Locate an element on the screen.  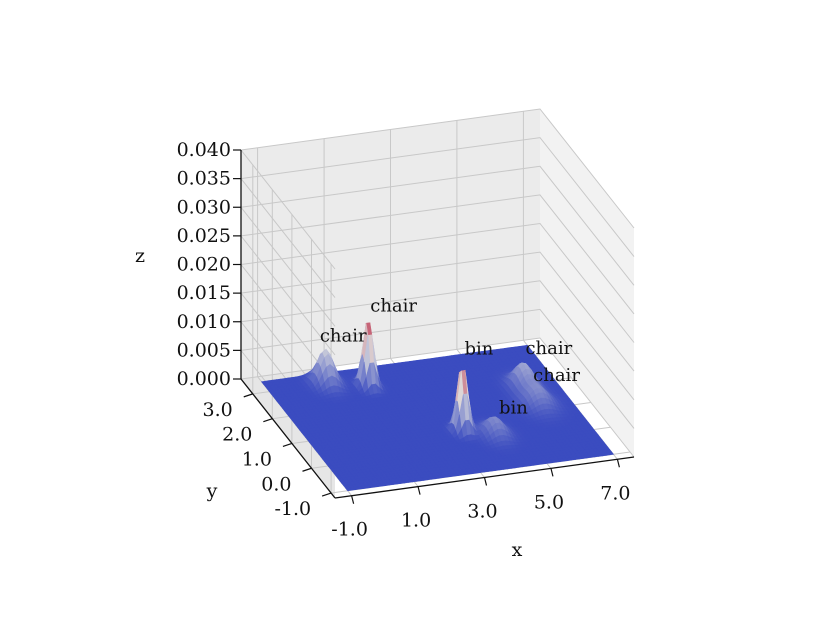
x-tick-label: 7.0 is located at coordinates (615, 493).